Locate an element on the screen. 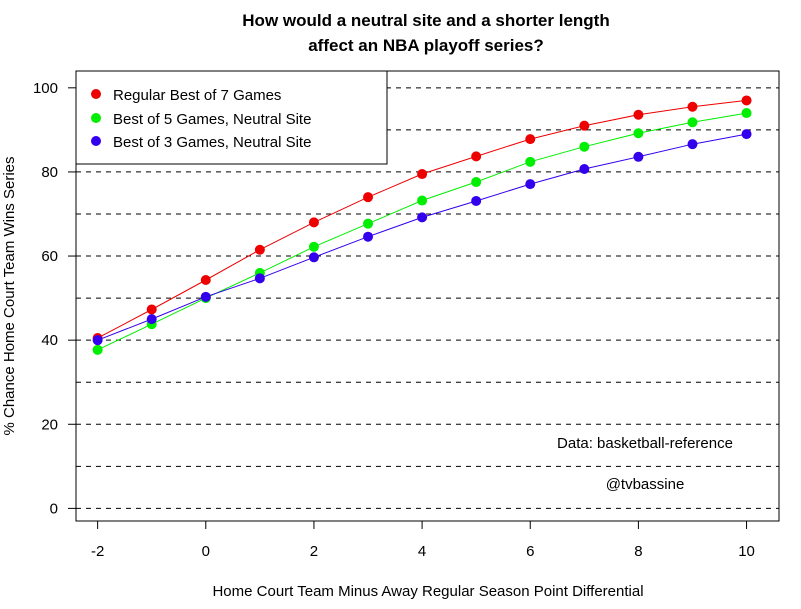 This screenshot has height=609, width=801. legend-box is located at coordinates (231, 117).